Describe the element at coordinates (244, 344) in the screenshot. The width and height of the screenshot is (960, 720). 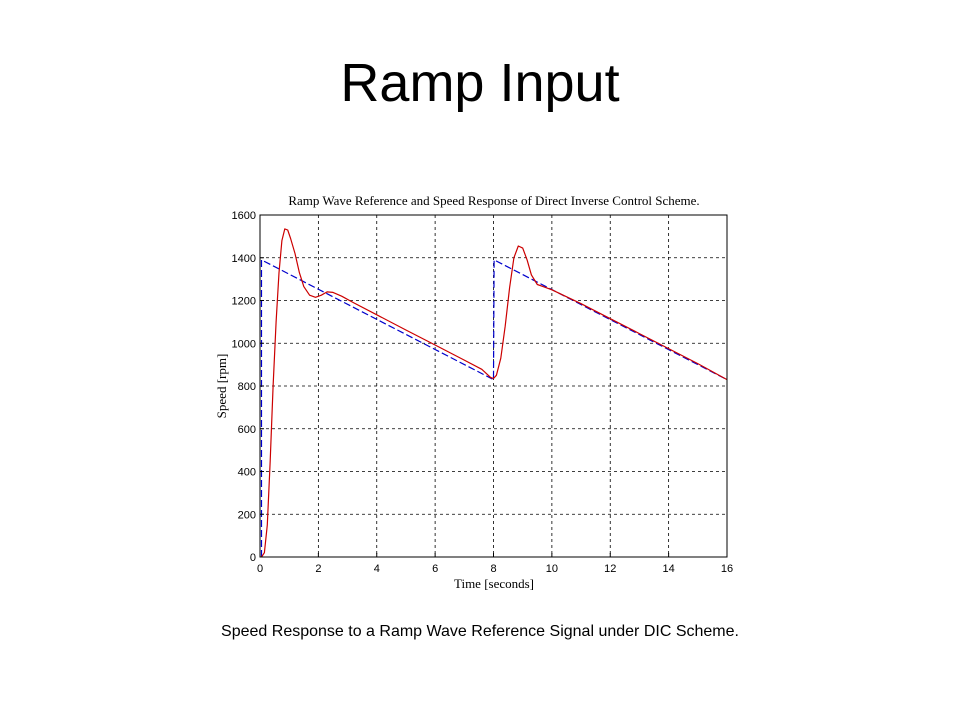
I see `y-tick-label: 1000` at that location.